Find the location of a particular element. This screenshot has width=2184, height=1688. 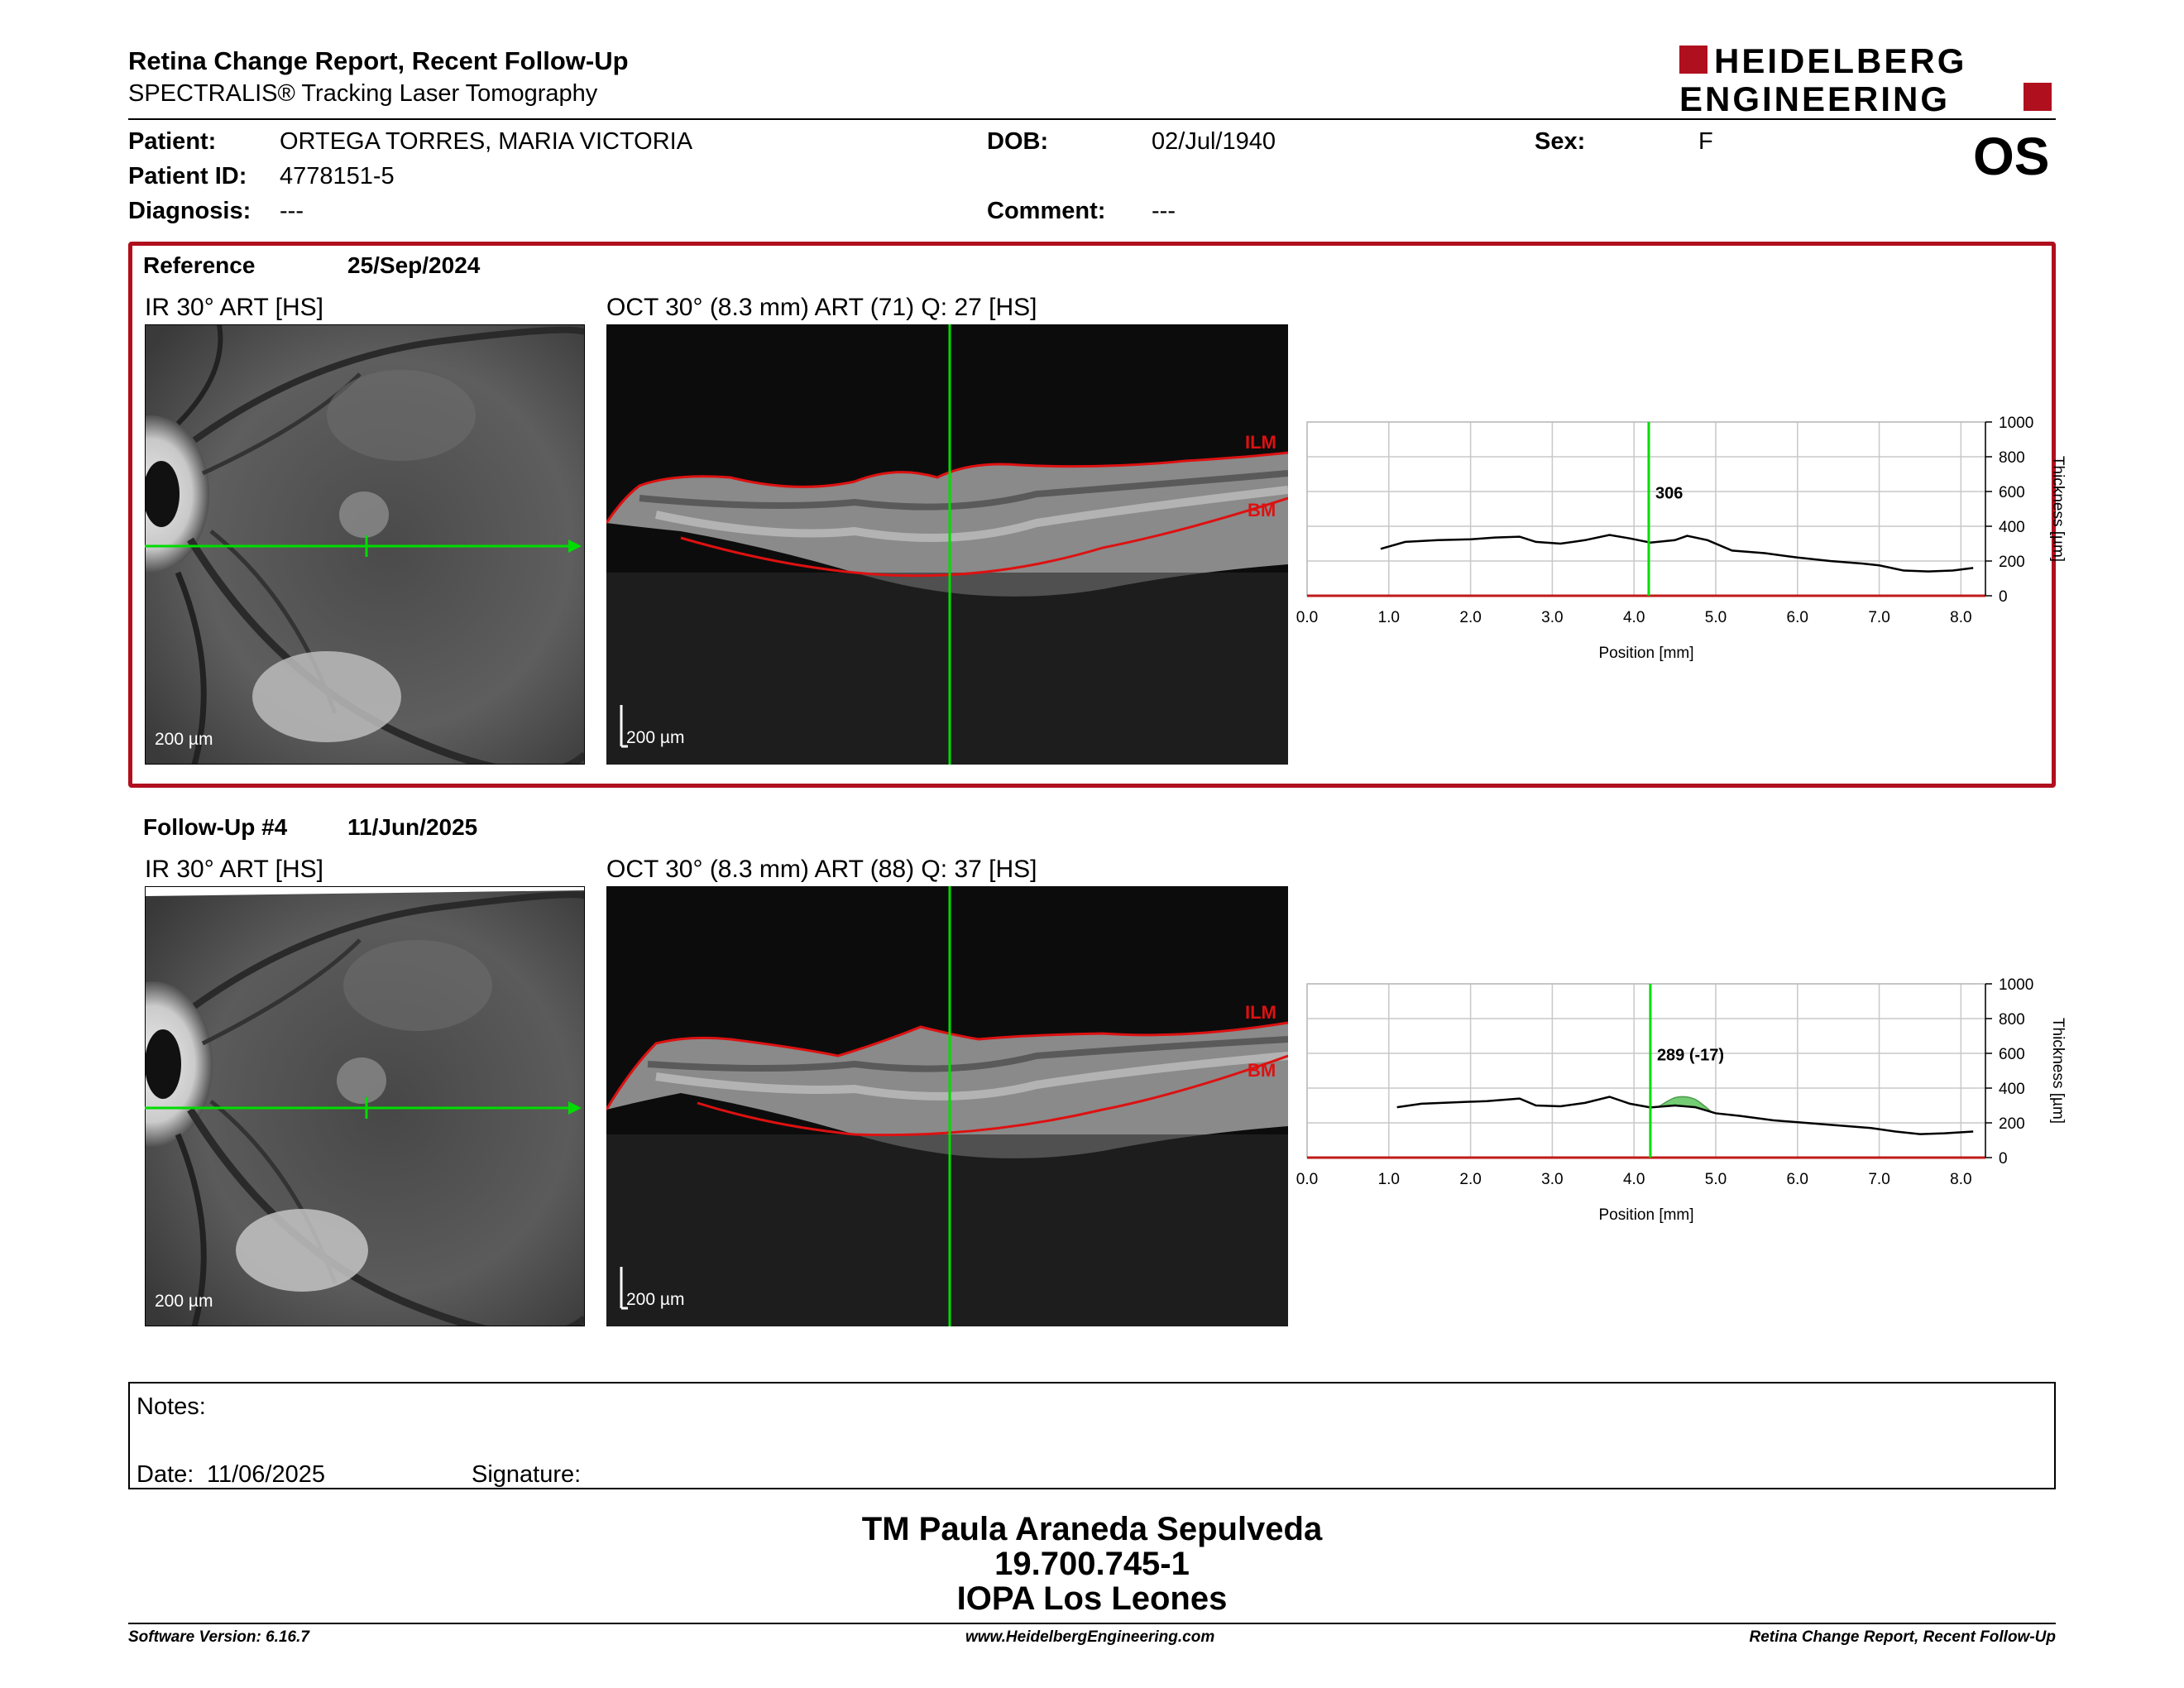

notes-date-label: Date: is located at coordinates (165, 1474).